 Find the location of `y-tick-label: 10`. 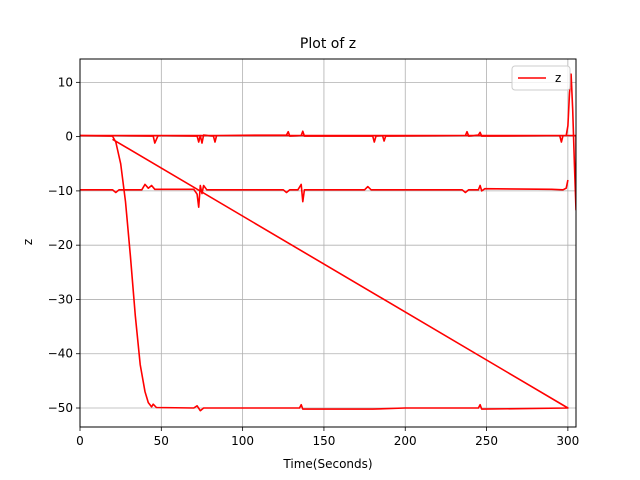

y-tick-label: 10 is located at coordinates (65, 82).